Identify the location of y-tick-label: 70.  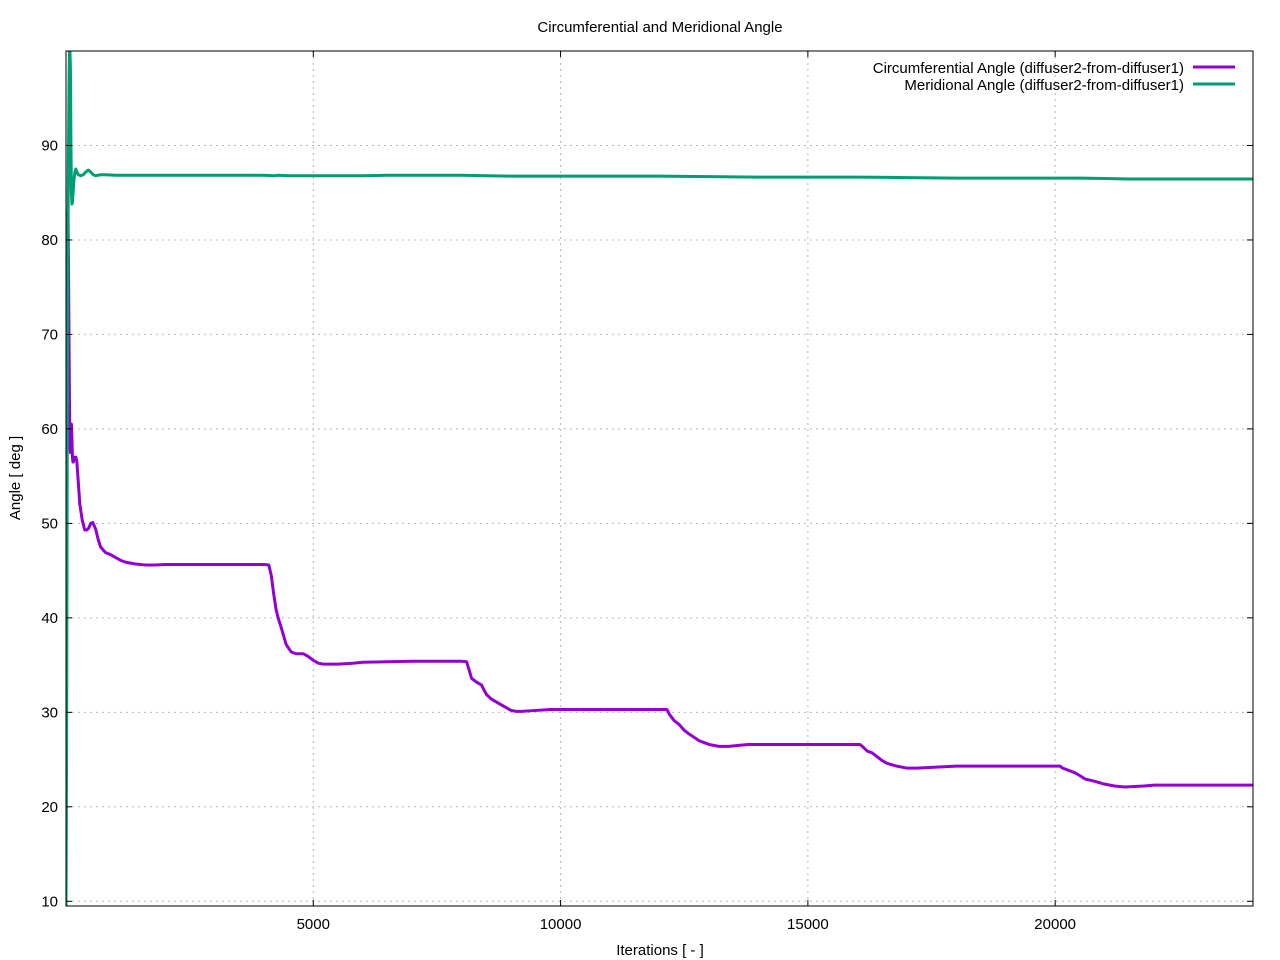
(49, 334).